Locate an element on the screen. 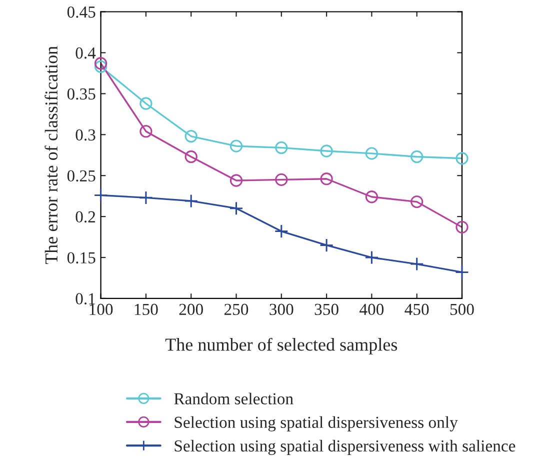  x-tick-label: 500 is located at coordinates (462, 310).